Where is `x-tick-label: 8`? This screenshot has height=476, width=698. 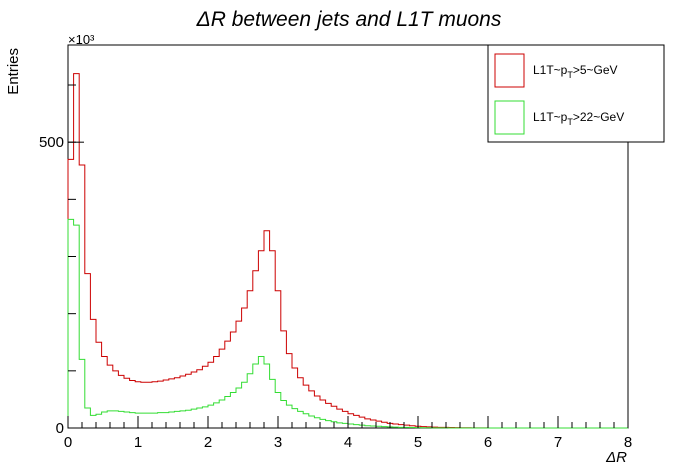
x-tick-label: 8 is located at coordinates (628, 442).